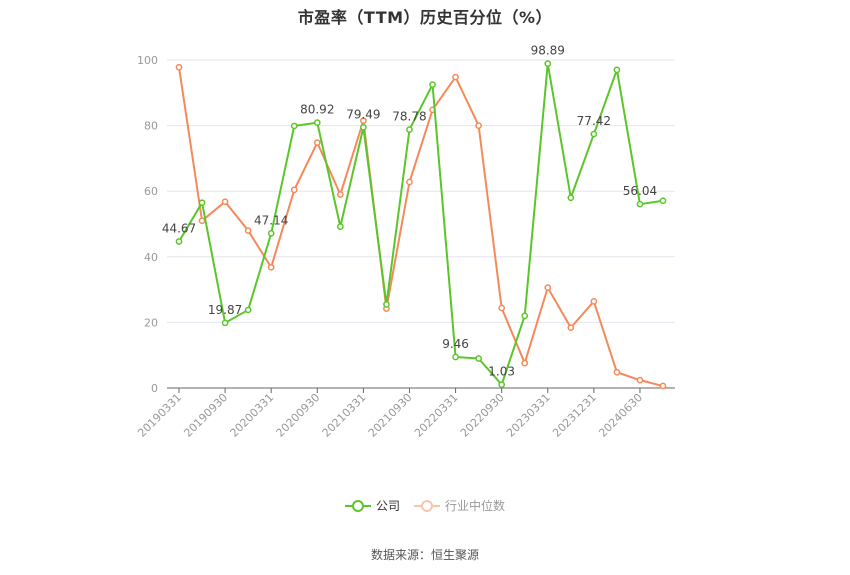 Image resolution: width=850 pixels, height=575 pixels. What do you see at coordinates (154, 388) in the screenshot?
I see `y-tick-label: 0` at bounding box center [154, 388].